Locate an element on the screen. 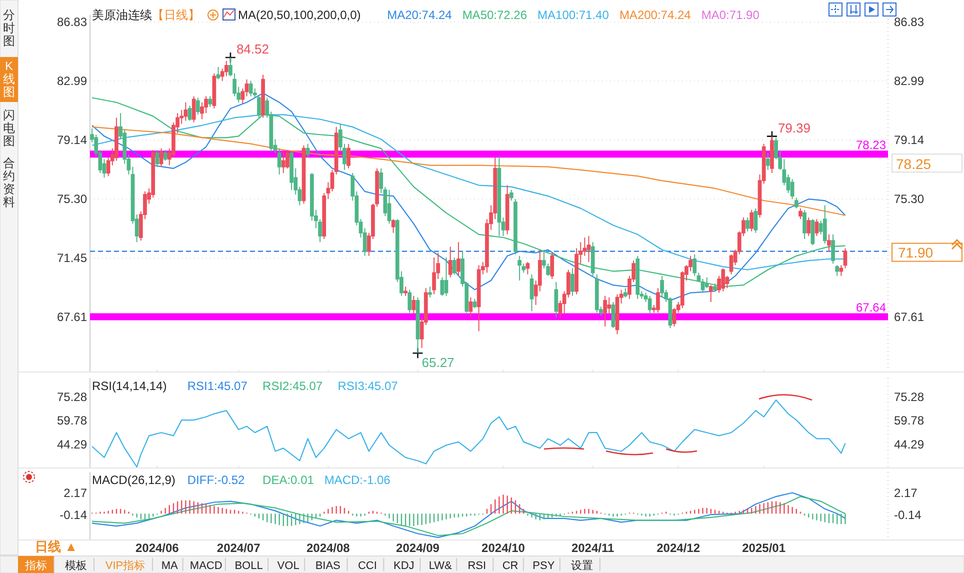  ref-line-label: 78.23 is located at coordinates (871, 145).